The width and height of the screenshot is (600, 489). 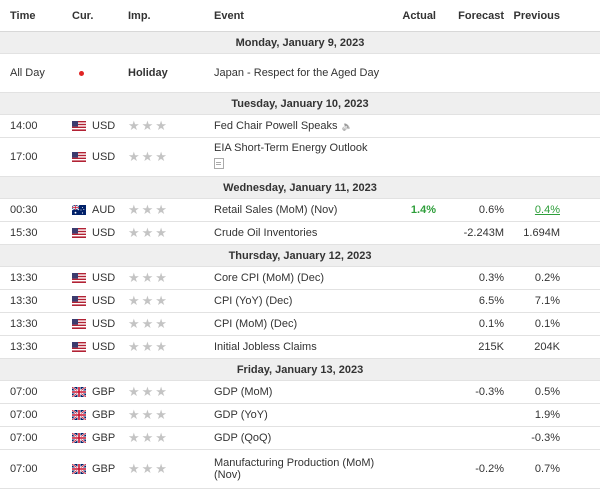 What do you see at coordinates (243, 392) in the screenshot?
I see `event-name: GDP (MoM)` at bounding box center [243, 392].